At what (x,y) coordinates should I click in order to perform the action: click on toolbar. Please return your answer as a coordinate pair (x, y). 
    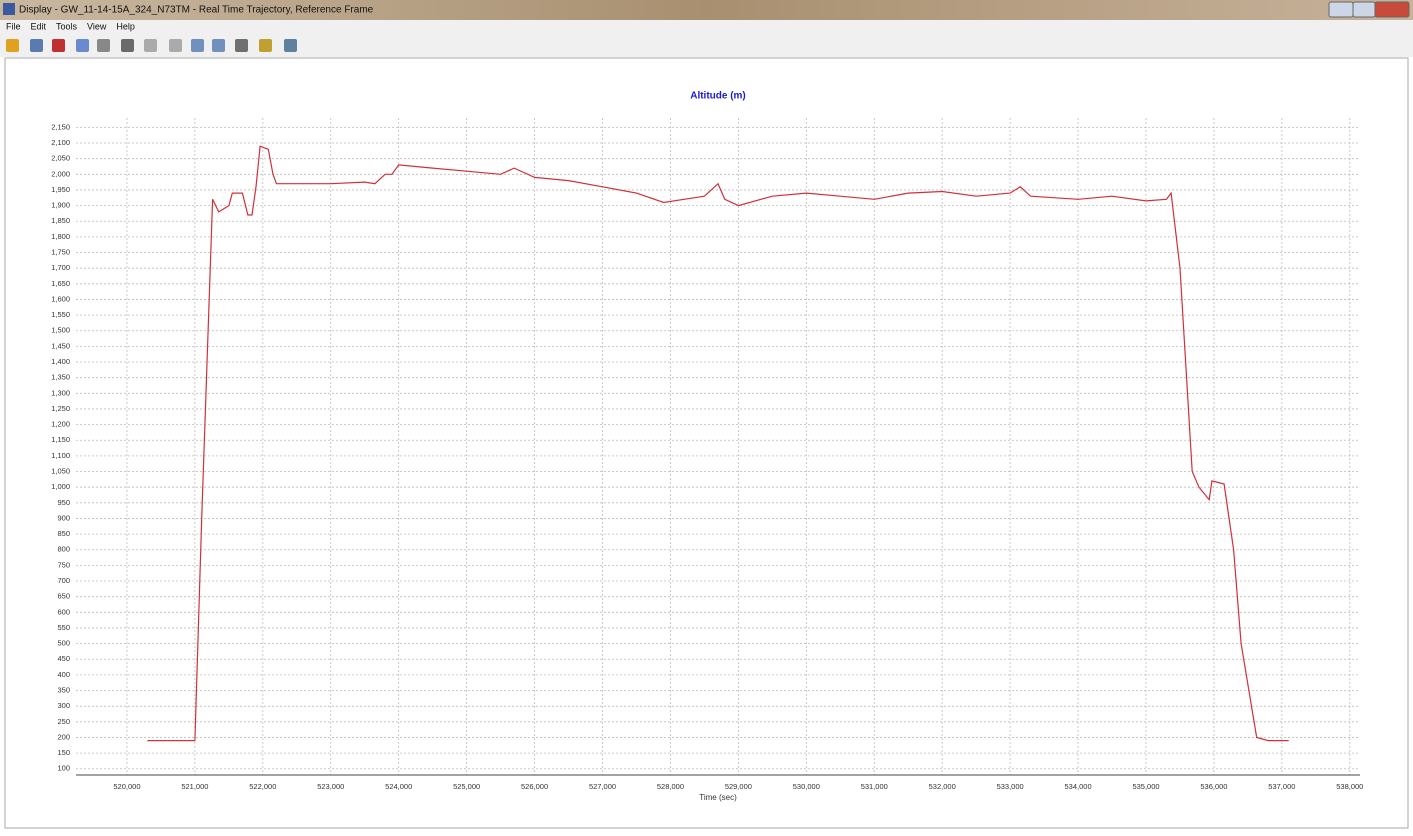
    Looking at the image, I should click on (706, 45).